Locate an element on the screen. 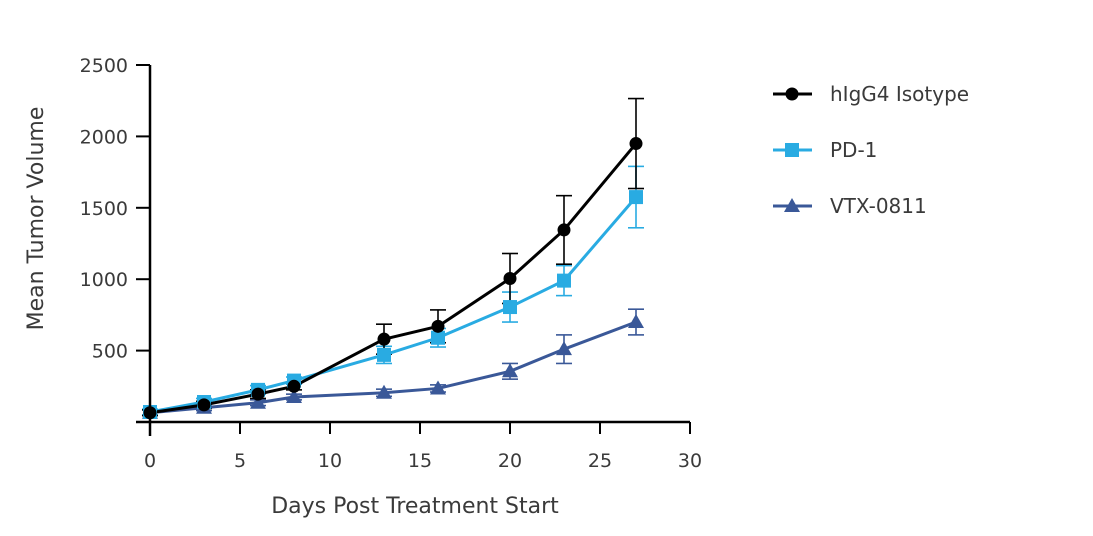  x-tick-label: 15 is located at coordinates (420, 461).